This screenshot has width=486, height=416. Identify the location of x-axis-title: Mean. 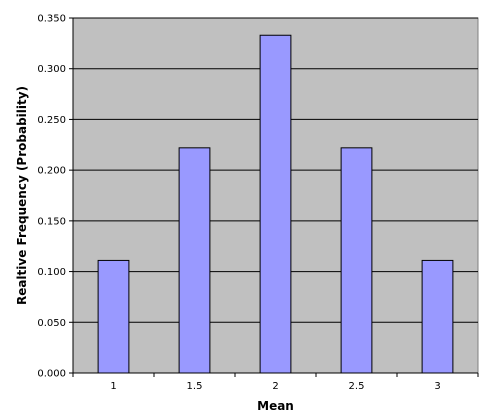
(275, 406).